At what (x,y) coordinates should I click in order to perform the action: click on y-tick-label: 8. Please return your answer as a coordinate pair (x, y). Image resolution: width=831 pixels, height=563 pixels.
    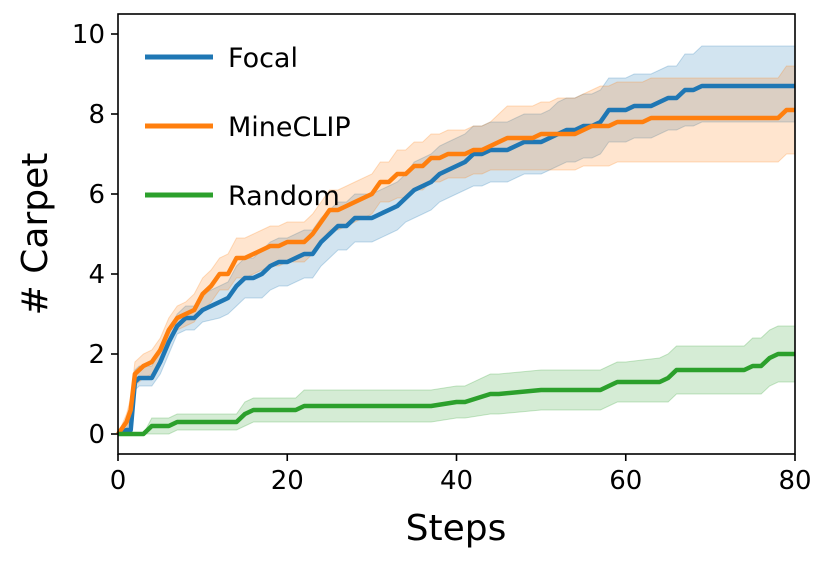
    Looking at the image, I should click on (96, 115).